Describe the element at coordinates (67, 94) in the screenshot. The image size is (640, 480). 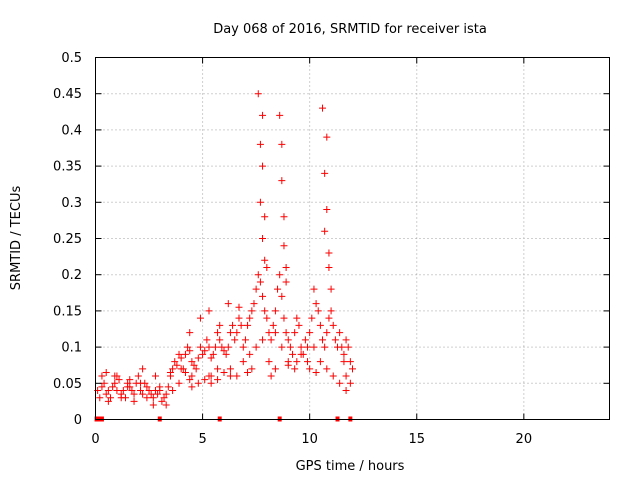
I see `y-tick-label: 0.45` at that location.